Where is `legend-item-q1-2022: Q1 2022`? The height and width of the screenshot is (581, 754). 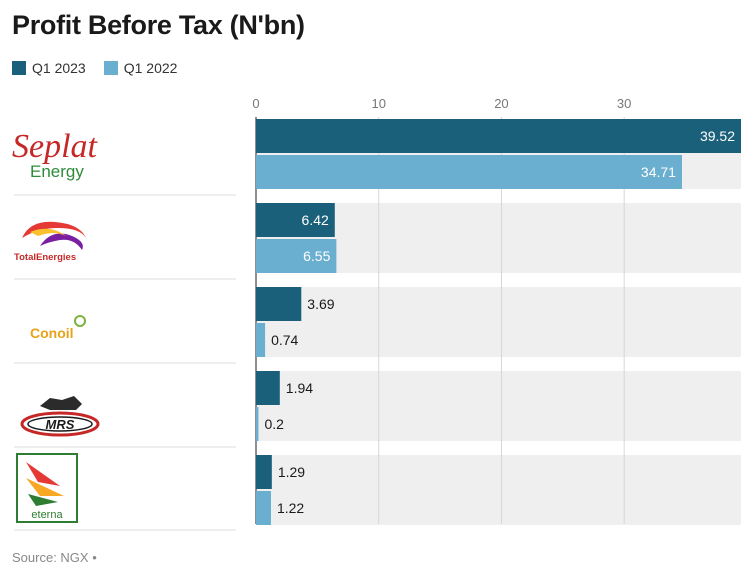
legend-item-q1-2022: Q1 2022 is located at coordinates (140, 68).